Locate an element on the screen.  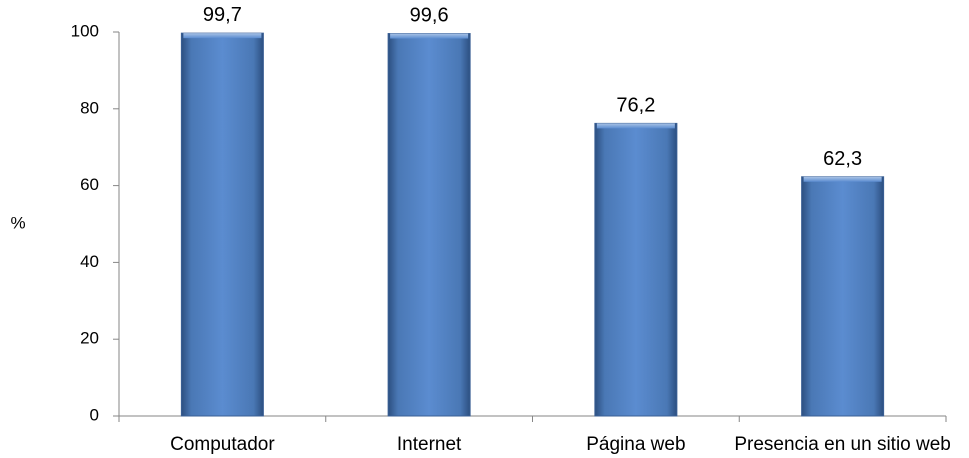
data-label: 99,6 is located at coordinates (429, 16).